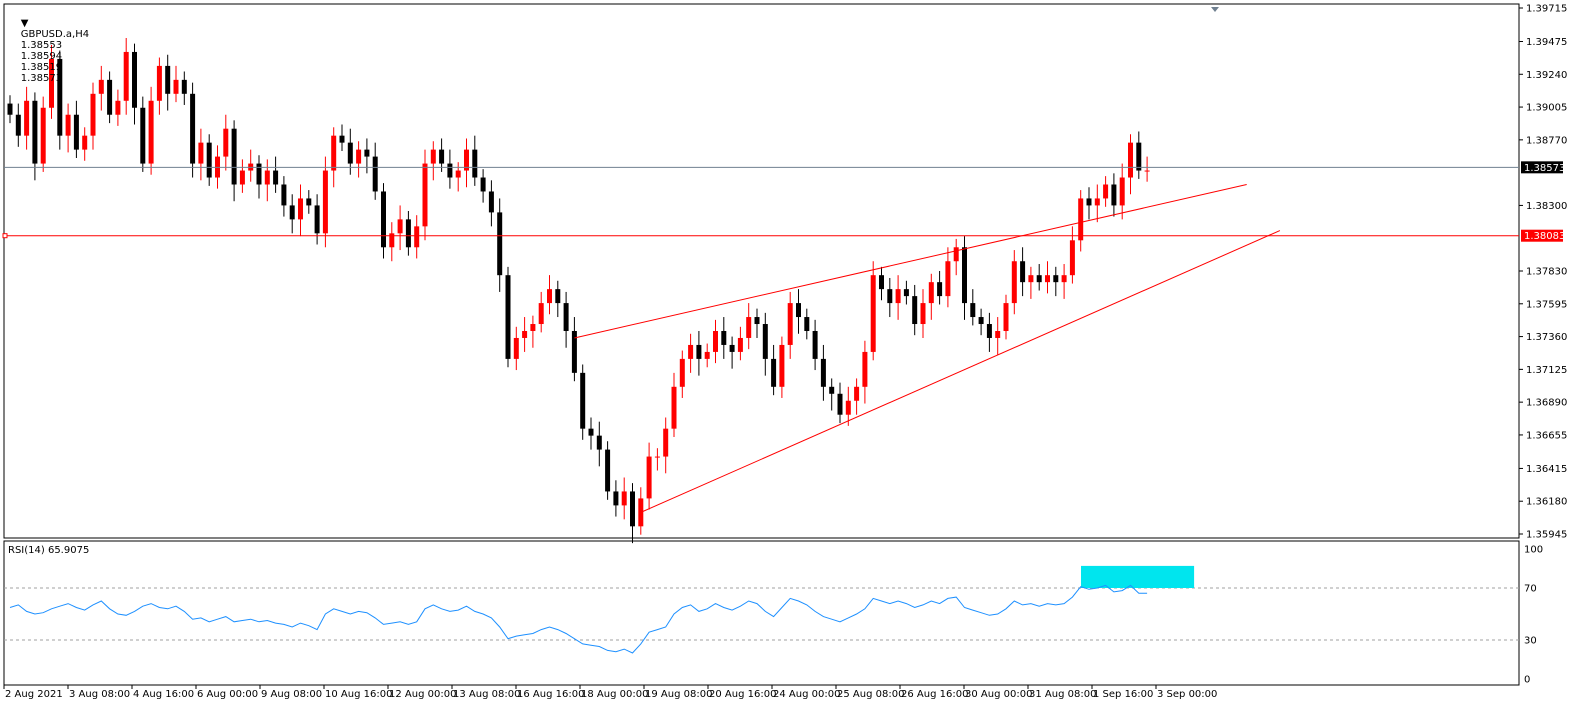  Describe the element at coordinates (358, 694) in the screenshot. I see `time-label: 10 Aug 16:00` at that location.